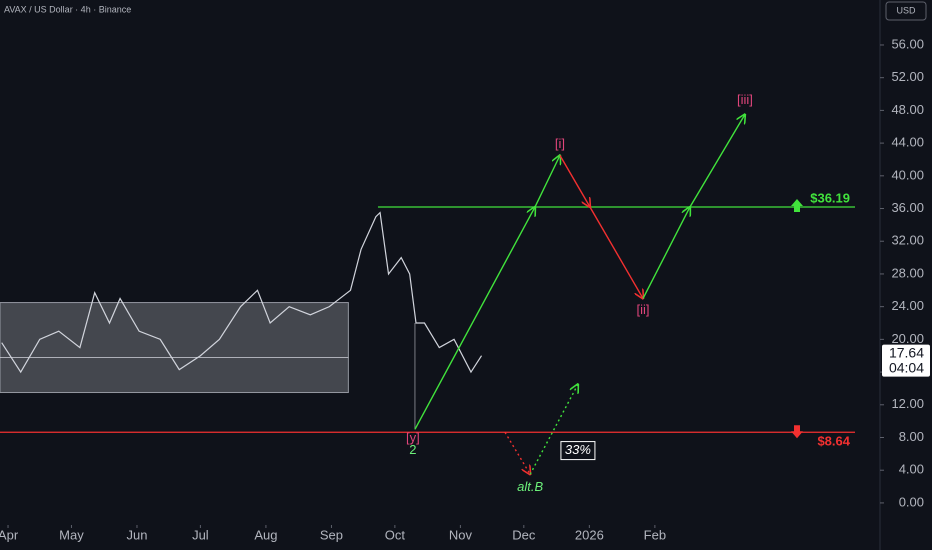 This screenshot has height=550, width=932. Describe the element at coordinates (461, 534) in the screenshot. I see `x-tick-label: Nov` at that location.